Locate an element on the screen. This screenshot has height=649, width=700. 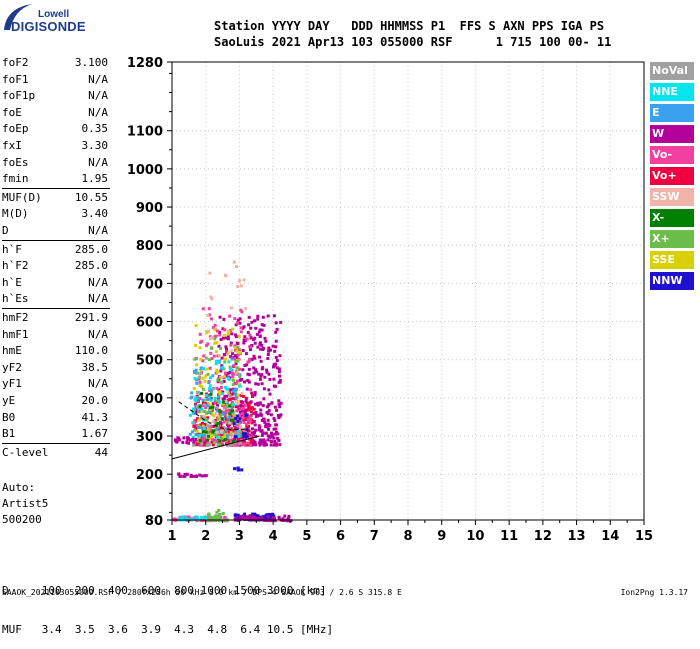
param-value: N/A is located at coordinates (98, 96).